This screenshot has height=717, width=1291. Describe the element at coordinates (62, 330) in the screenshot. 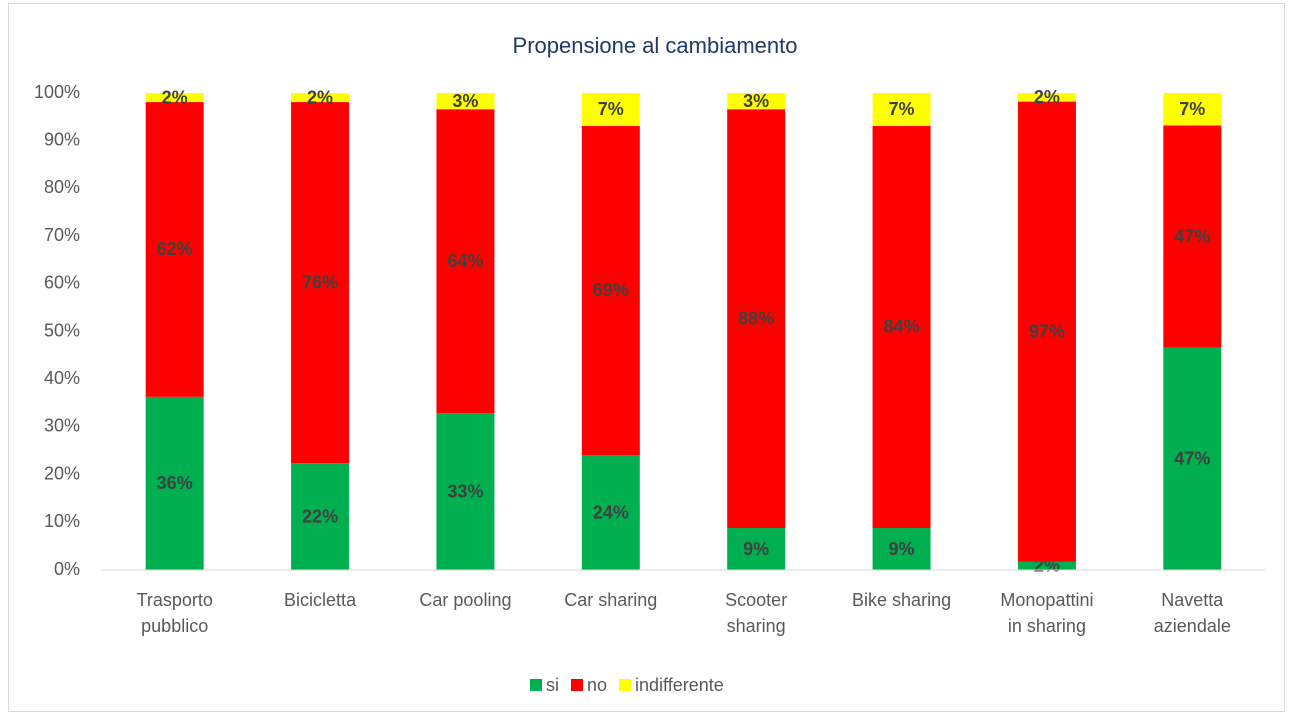

I see `y-tick-label: 50%` at that location.